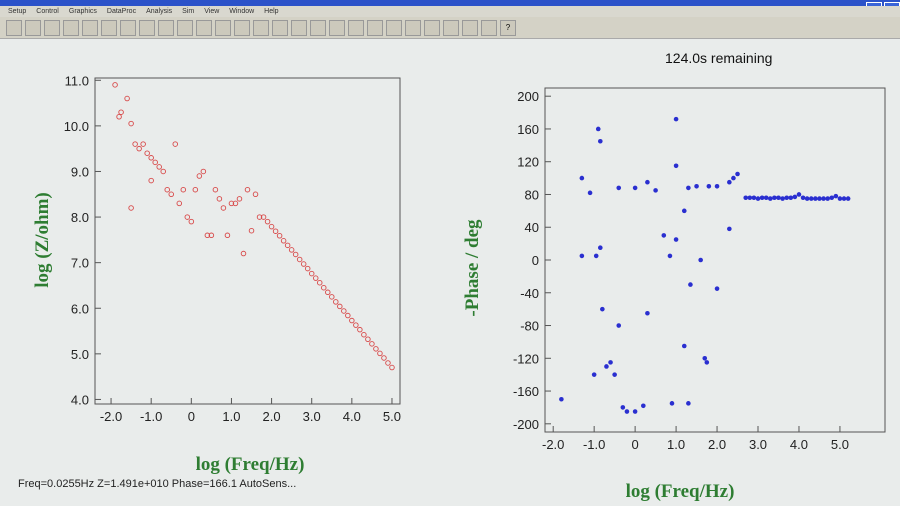 Image resolution: width=900 pixels, height=506 pixels. Describe the element at coordinates (271, 11) in the screenshot. I see `menu-help: Help` at that location.